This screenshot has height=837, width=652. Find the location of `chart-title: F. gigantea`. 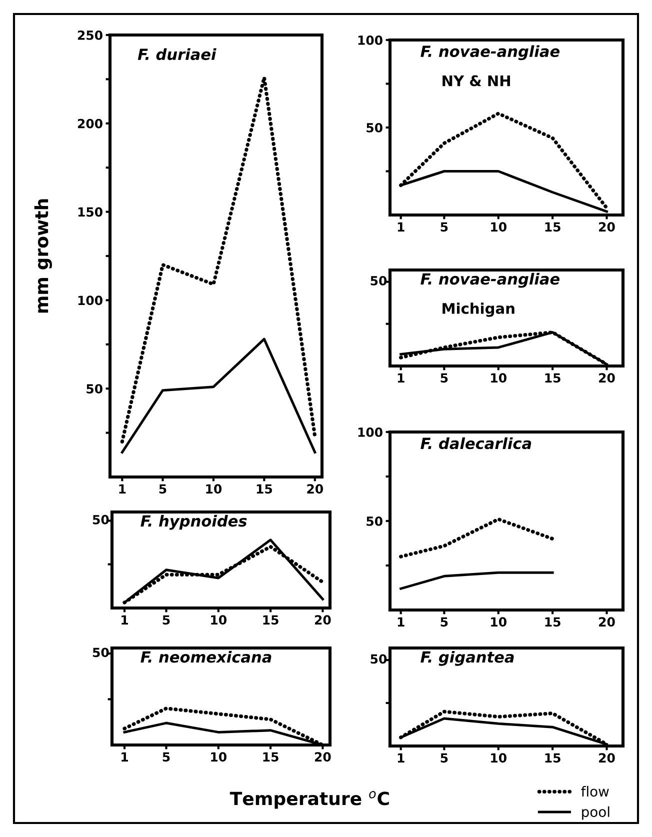

chart-title: F. gigantea is located at coordinates (467, 658).